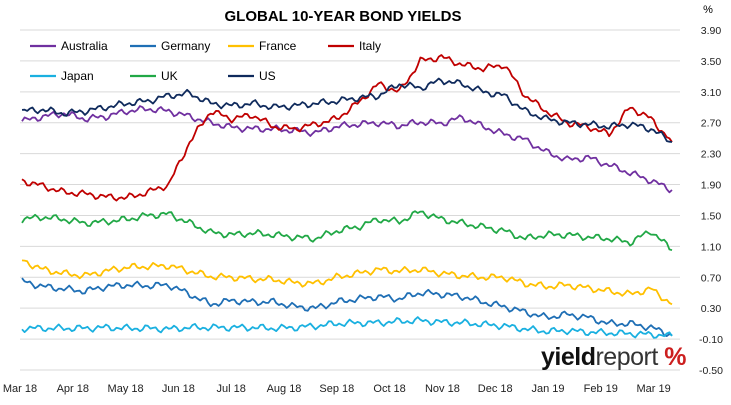 The image size is (731, 405). What do you see at coordinates (442, 389) in the screenshot?
I see `x-tick-label: Nov 18` at bounding box center [442, 389].